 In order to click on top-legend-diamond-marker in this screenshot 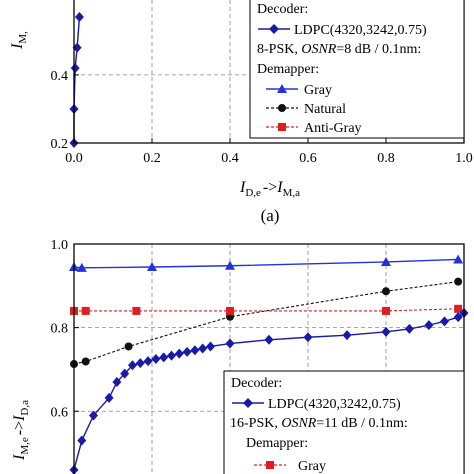, I will do `click(274, 29)`.